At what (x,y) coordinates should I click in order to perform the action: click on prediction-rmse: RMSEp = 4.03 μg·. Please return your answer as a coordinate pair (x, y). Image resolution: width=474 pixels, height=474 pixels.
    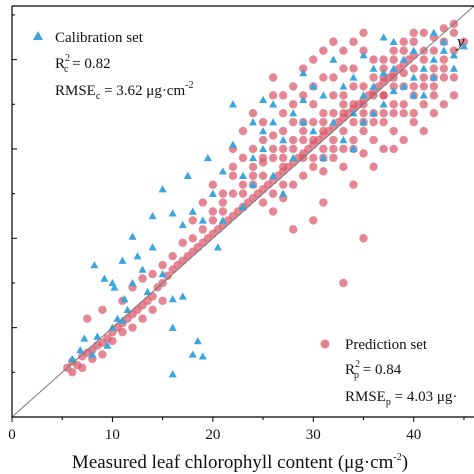
    Looking at the image, I should click on (401, 398).